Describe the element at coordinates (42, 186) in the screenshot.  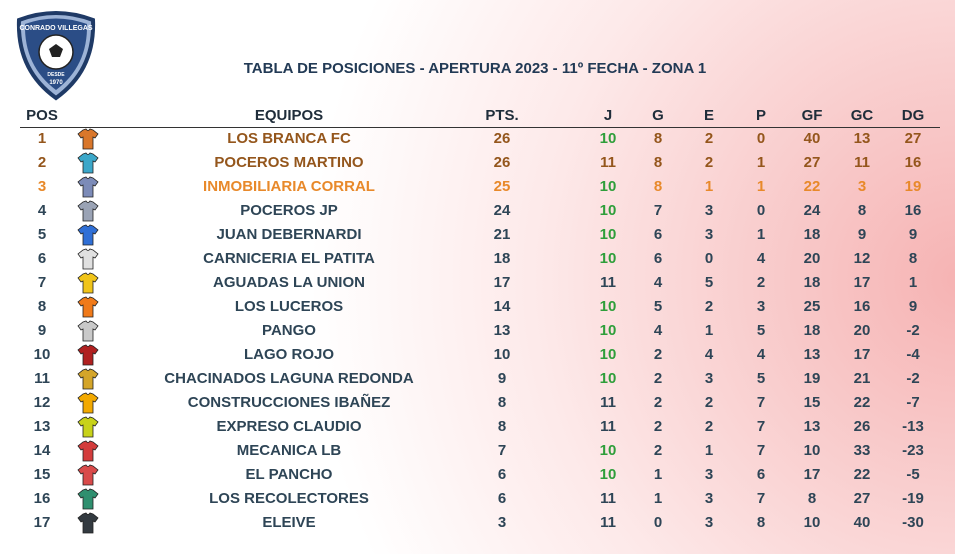
I see `pos: 3` at that location.